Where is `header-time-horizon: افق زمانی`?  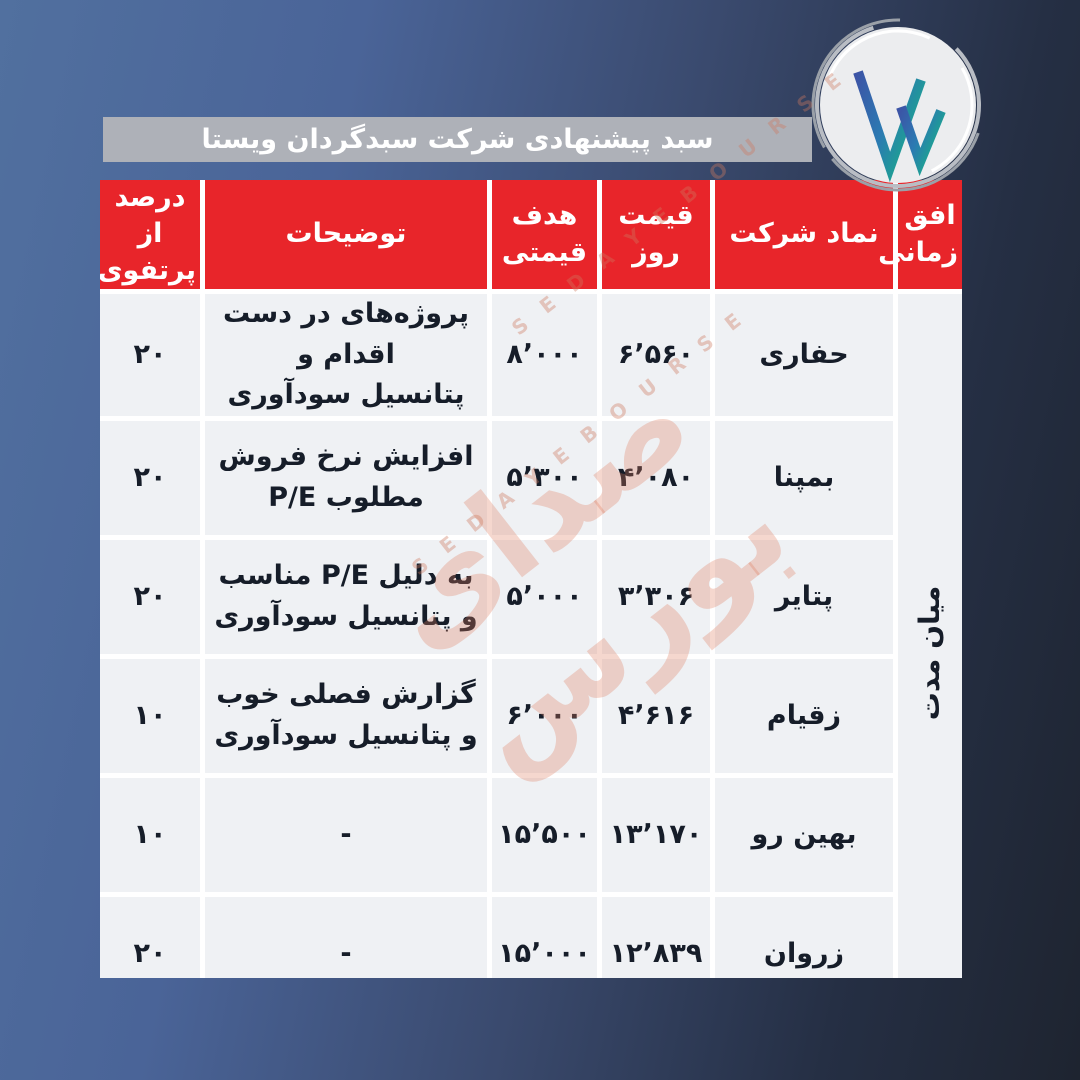
header-time-horizon: افق زمانی is located at coordinates (920, 235).